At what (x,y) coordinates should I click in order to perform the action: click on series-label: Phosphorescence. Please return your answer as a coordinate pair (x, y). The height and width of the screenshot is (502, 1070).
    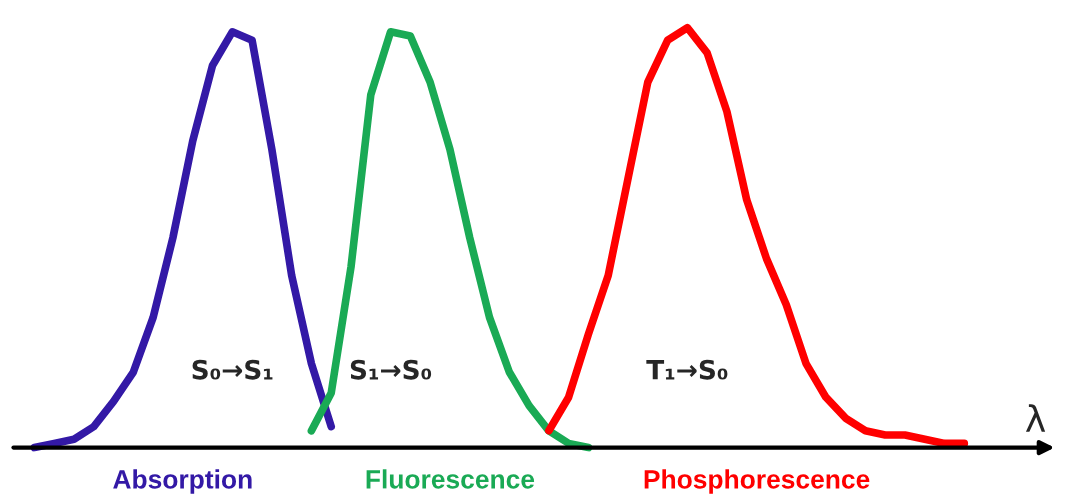
    Looking at the image, I should click on (757, 481).